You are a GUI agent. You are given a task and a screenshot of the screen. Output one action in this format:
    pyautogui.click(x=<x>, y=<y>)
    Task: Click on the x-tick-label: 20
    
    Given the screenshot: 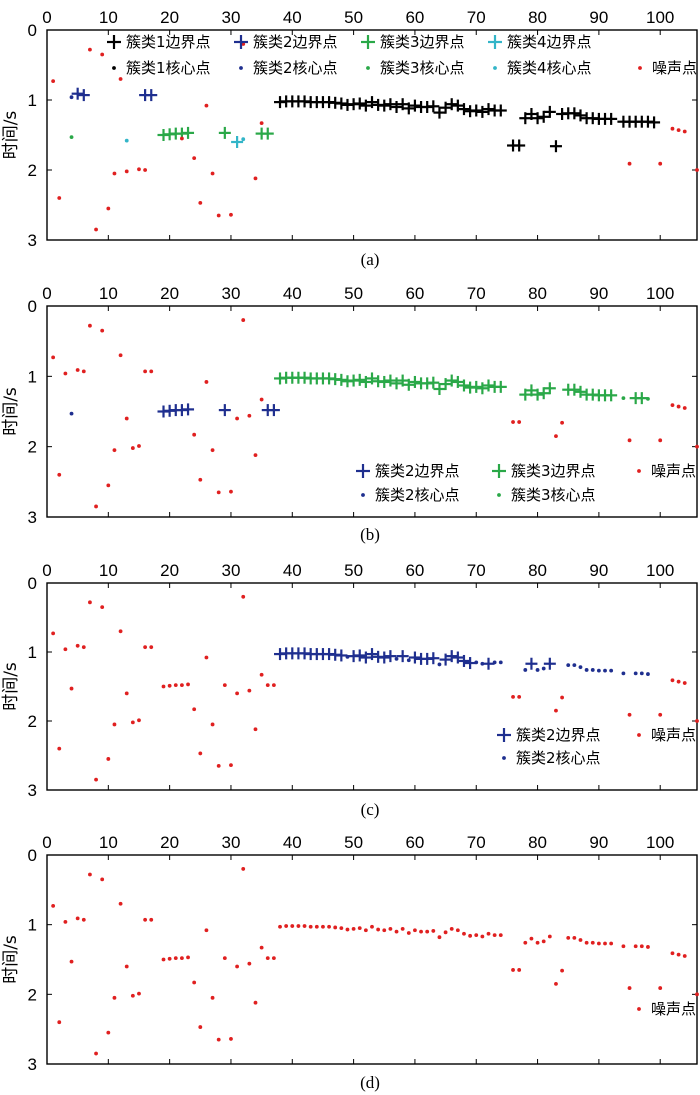 What is the action you would take?
    pyautogui.click(x=169, y=842)
    